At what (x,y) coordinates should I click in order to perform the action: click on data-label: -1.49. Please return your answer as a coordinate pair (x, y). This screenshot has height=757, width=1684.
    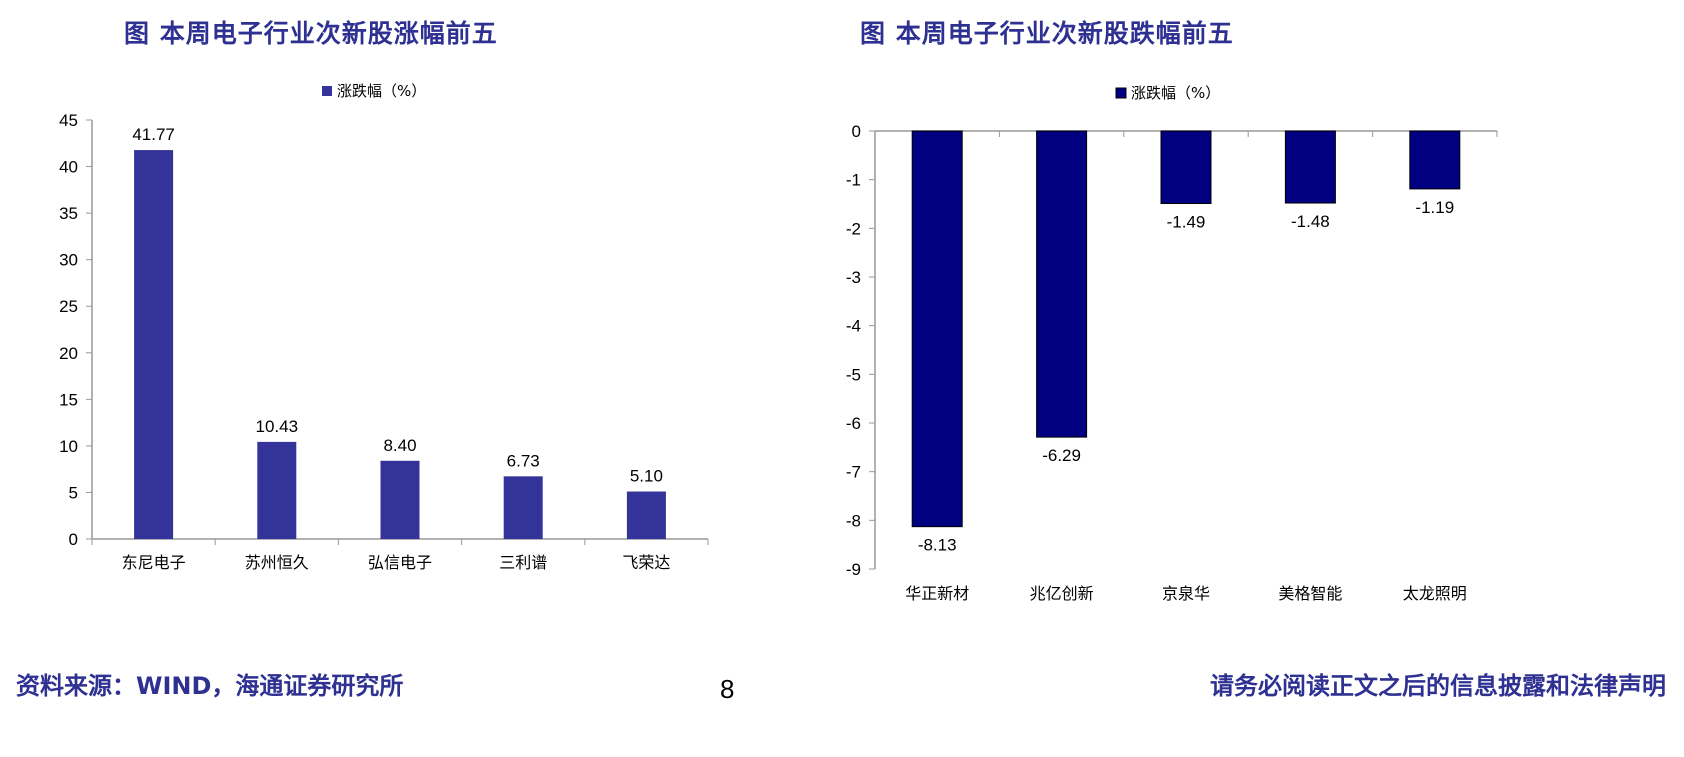
    Looking at the image, I should click on (1186, 222).